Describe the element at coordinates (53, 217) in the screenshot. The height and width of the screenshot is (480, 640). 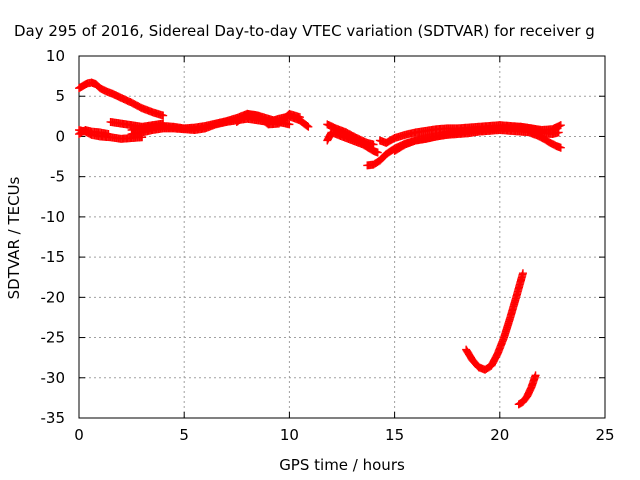
I see `y-tick-label: -10` at that location.